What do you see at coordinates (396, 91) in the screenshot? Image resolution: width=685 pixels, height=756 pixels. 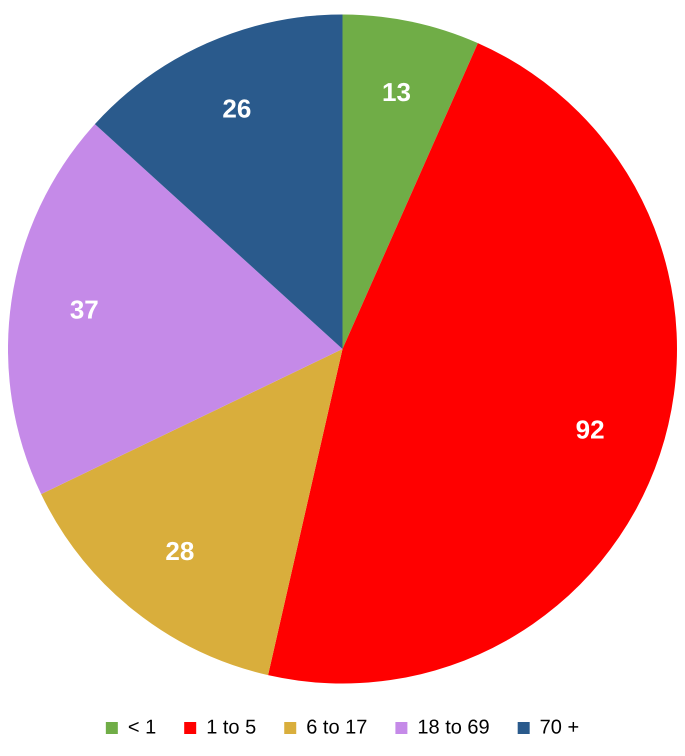 I see `data-label: 13` at bounding box center [396, 91].